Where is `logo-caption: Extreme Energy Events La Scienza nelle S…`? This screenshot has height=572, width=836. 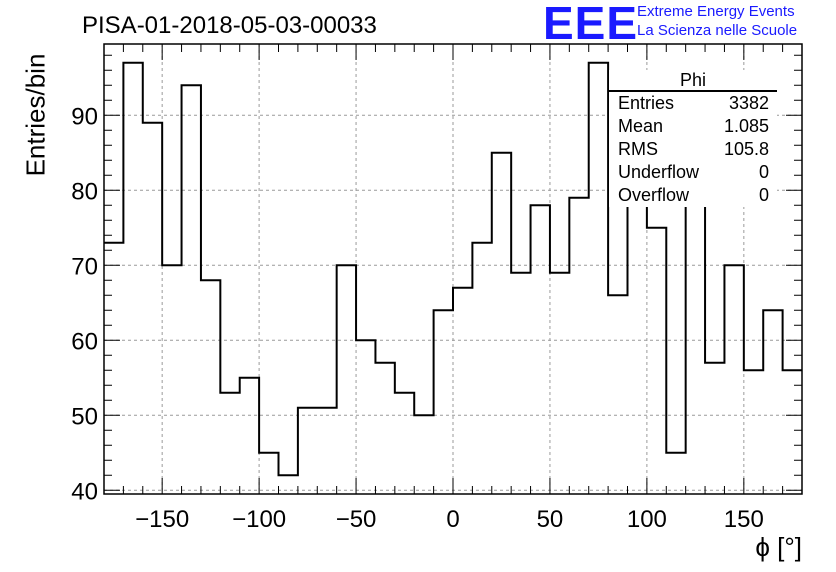 logo-caption: Extreme Energy Events La Scienza nelle S… is located at coordinates (717, 21).